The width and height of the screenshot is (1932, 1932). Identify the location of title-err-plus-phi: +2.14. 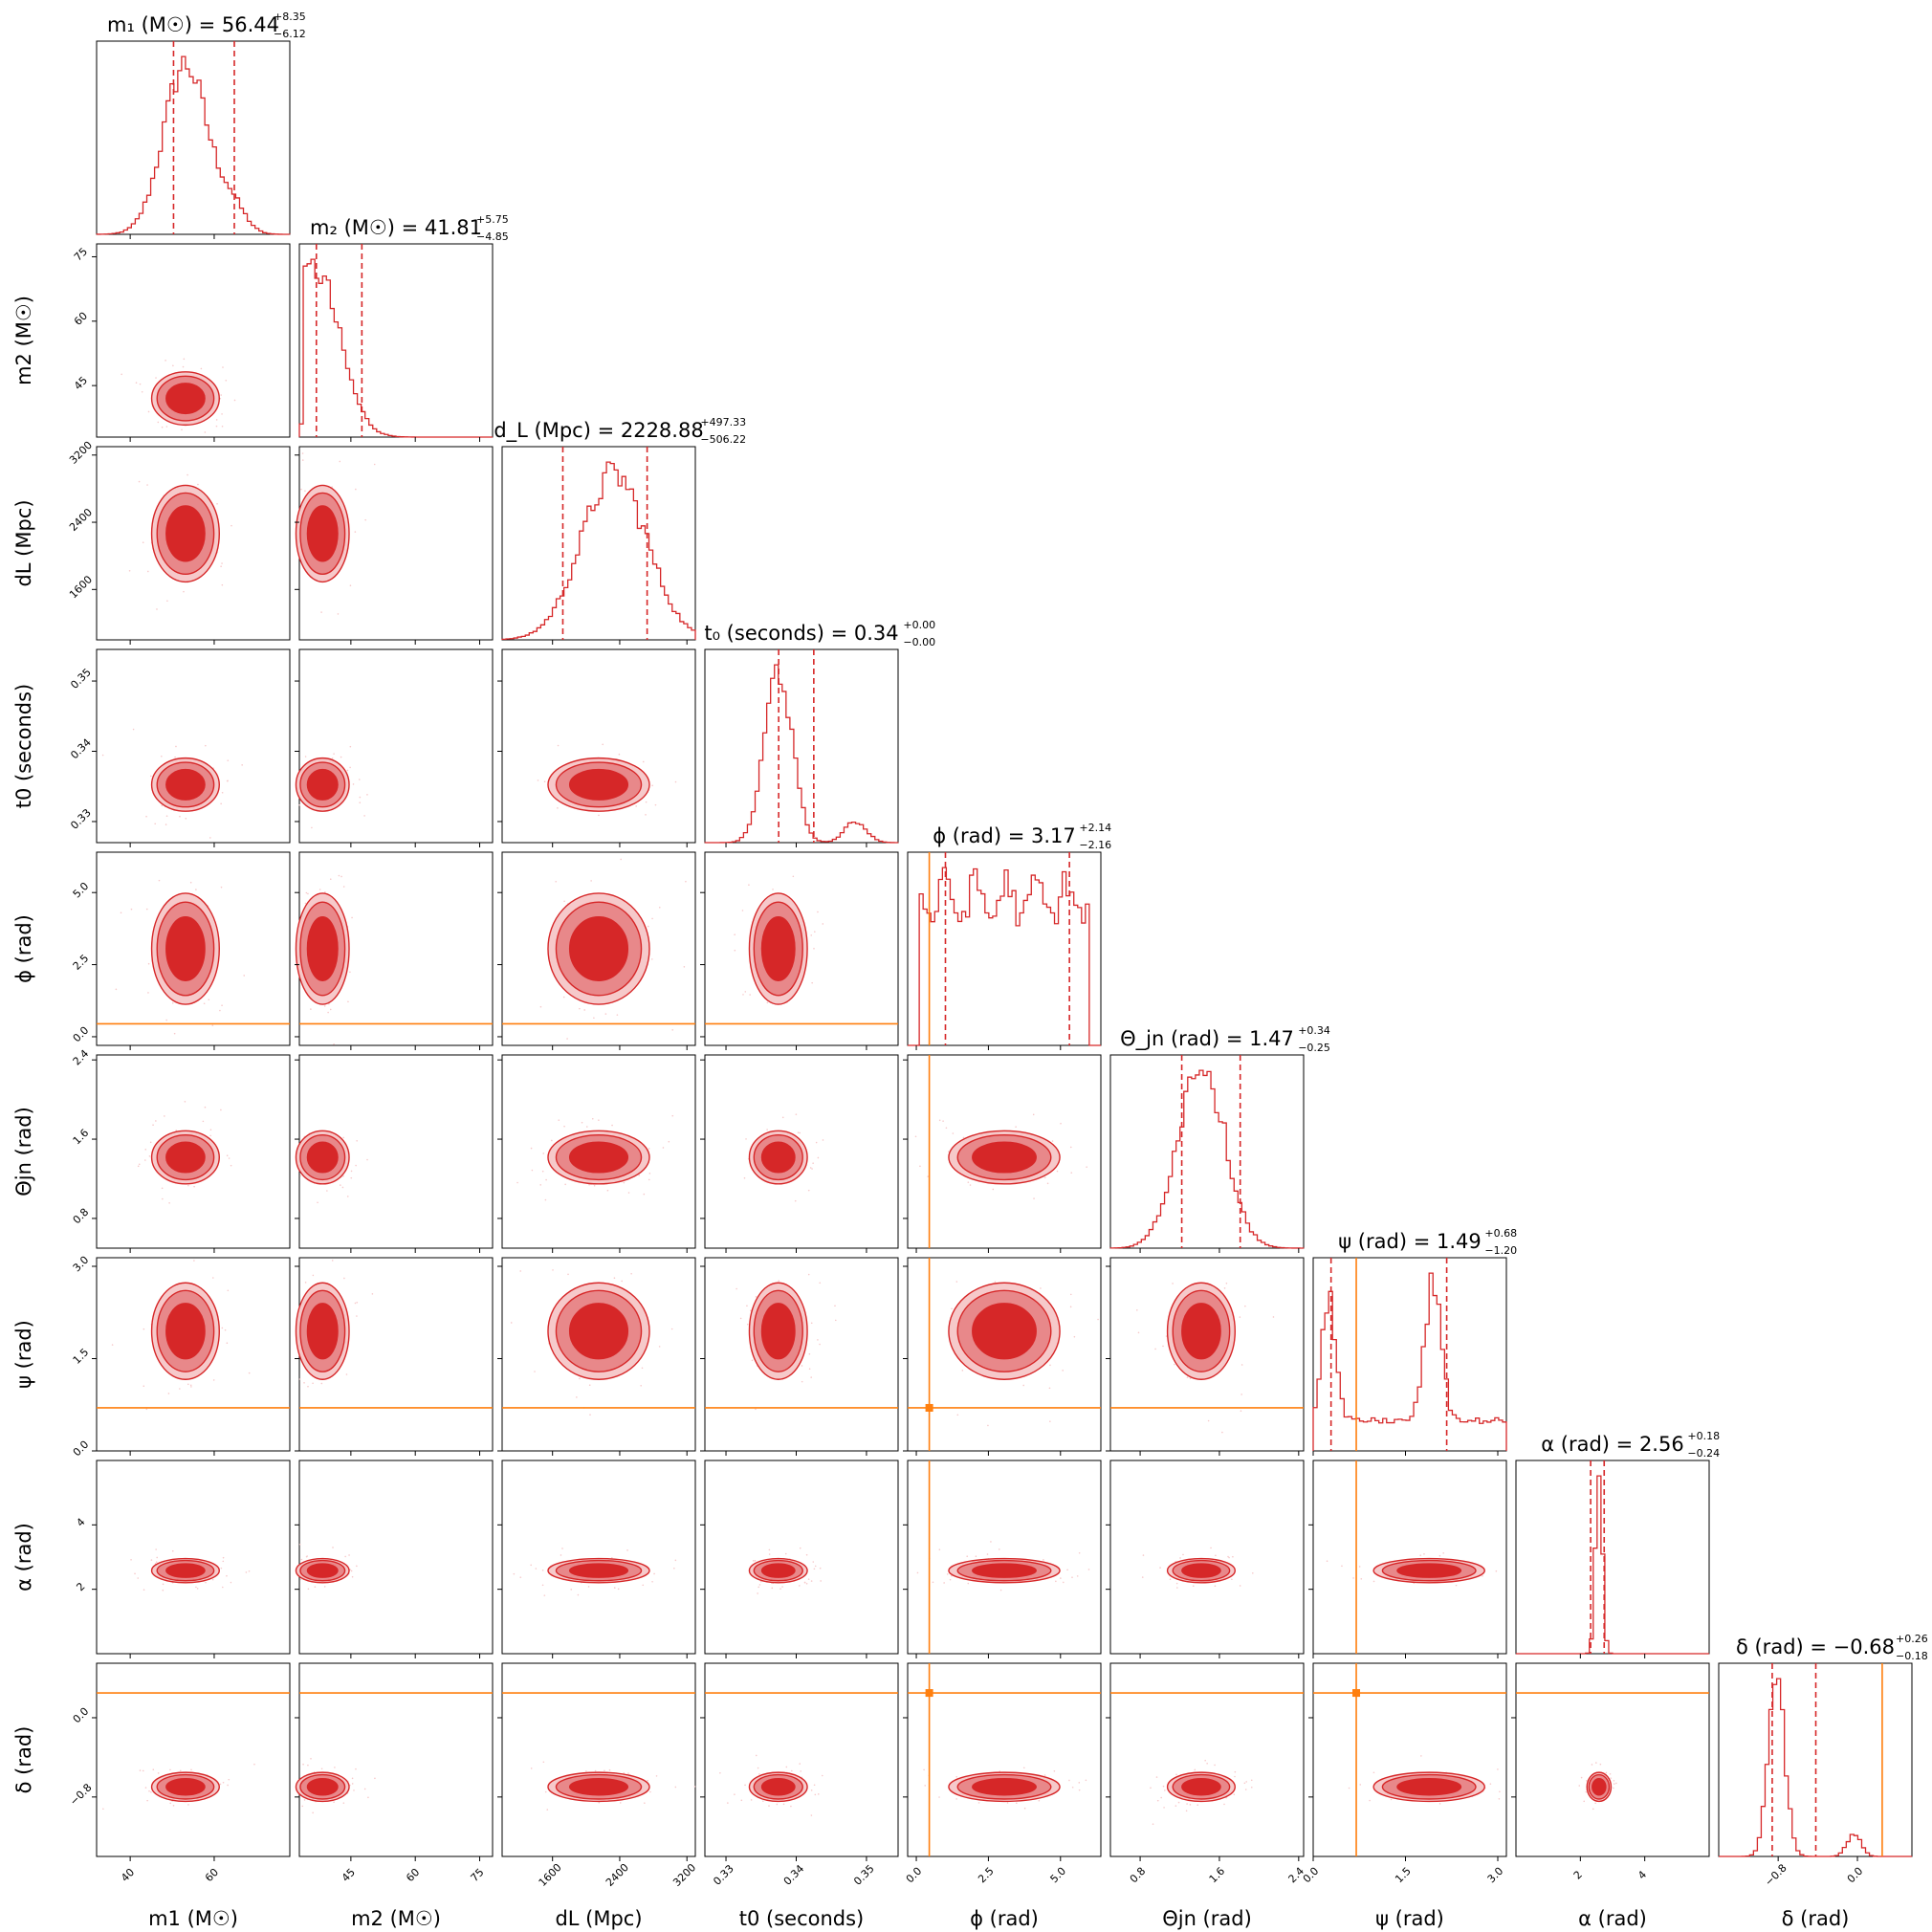
(1095, 828).